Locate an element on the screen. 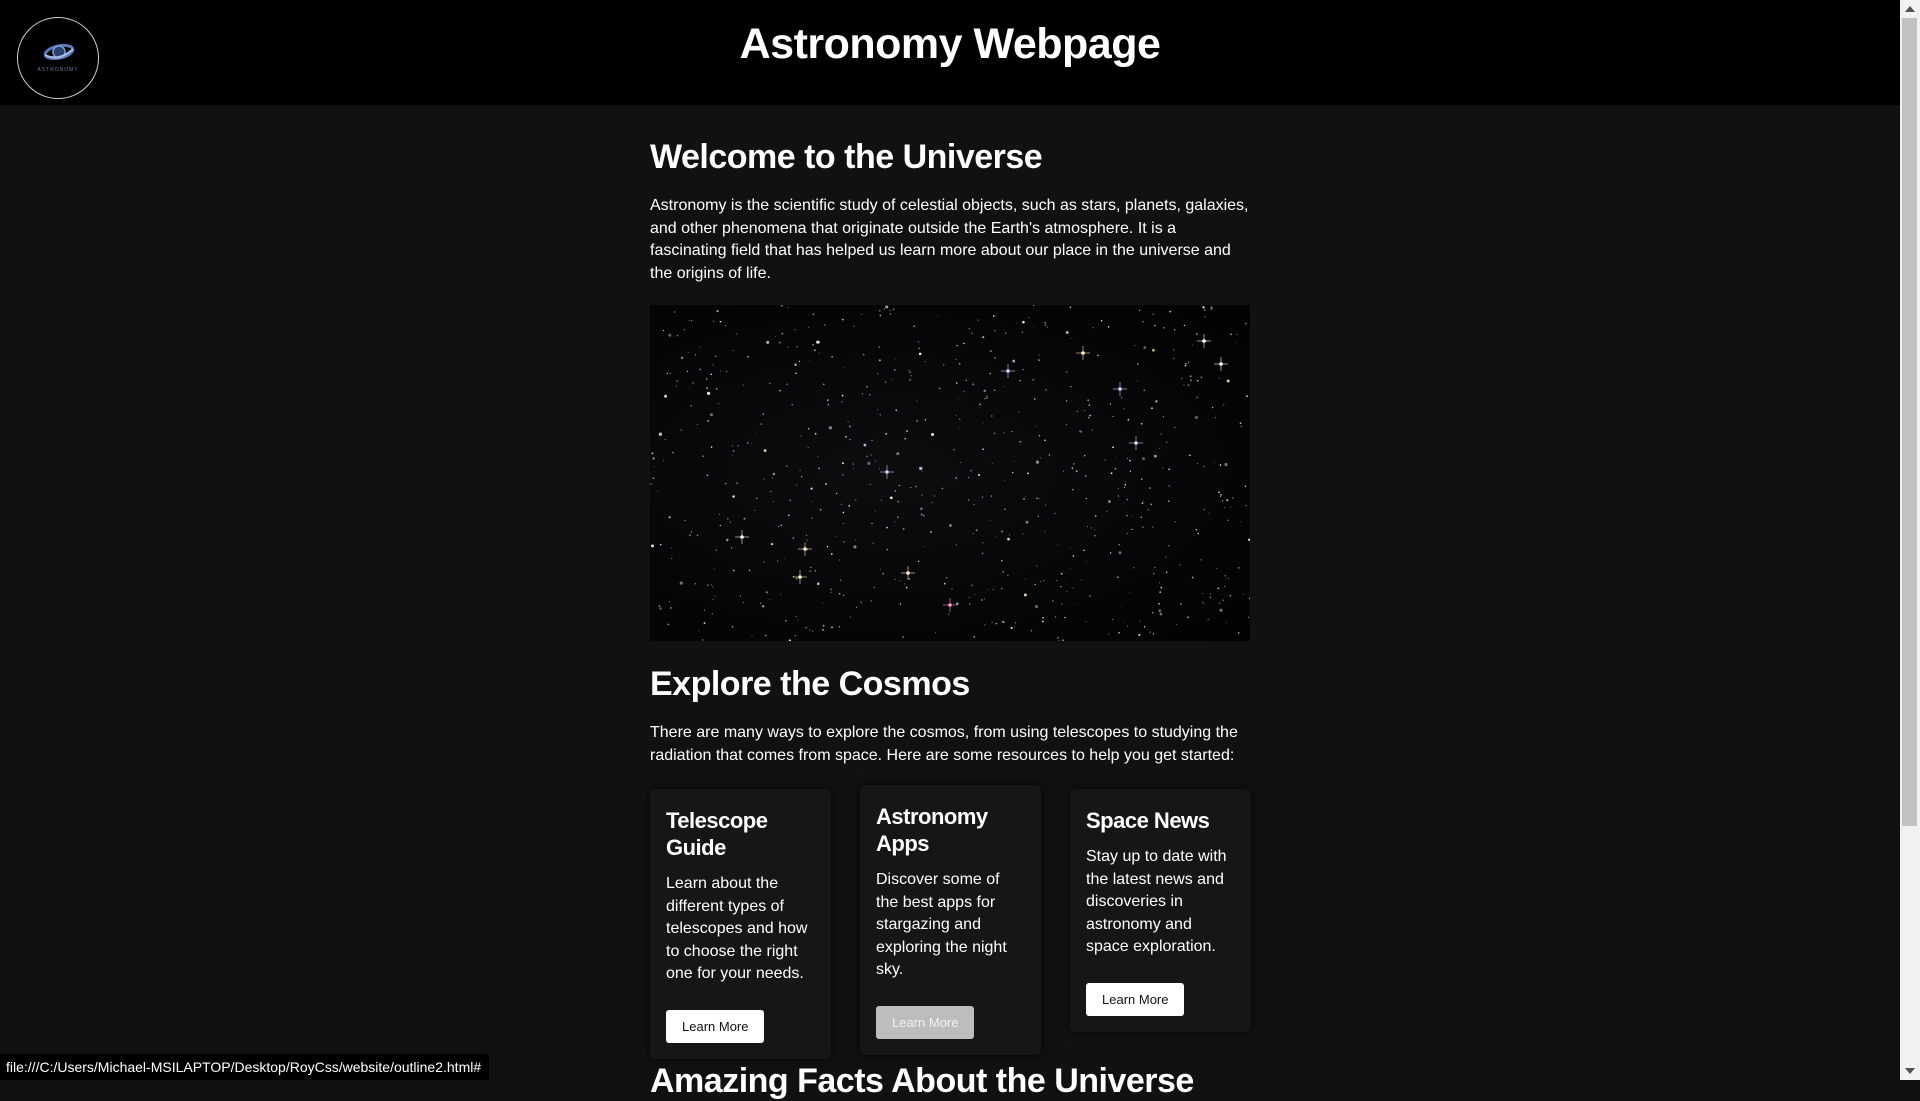 This screenshot has height=1101, width=1920. logo-text: ASTRONOMY is located at coordinates (58, 70).